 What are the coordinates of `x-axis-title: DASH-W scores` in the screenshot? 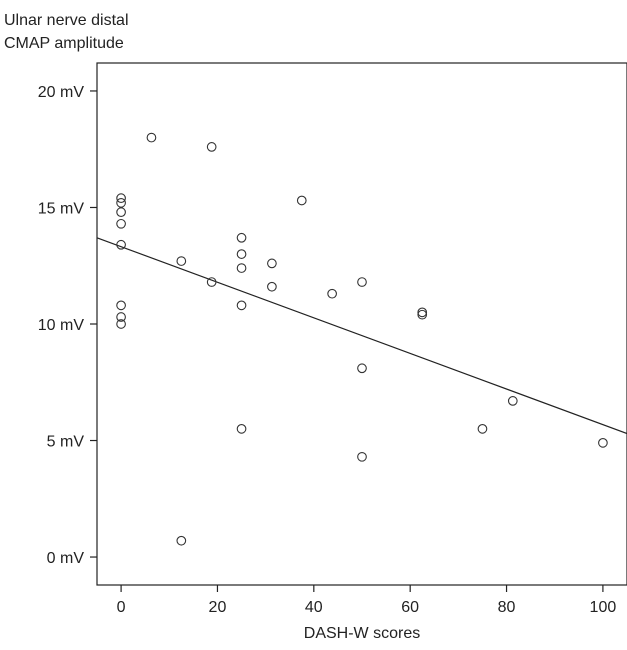 It's located at (362, 633).